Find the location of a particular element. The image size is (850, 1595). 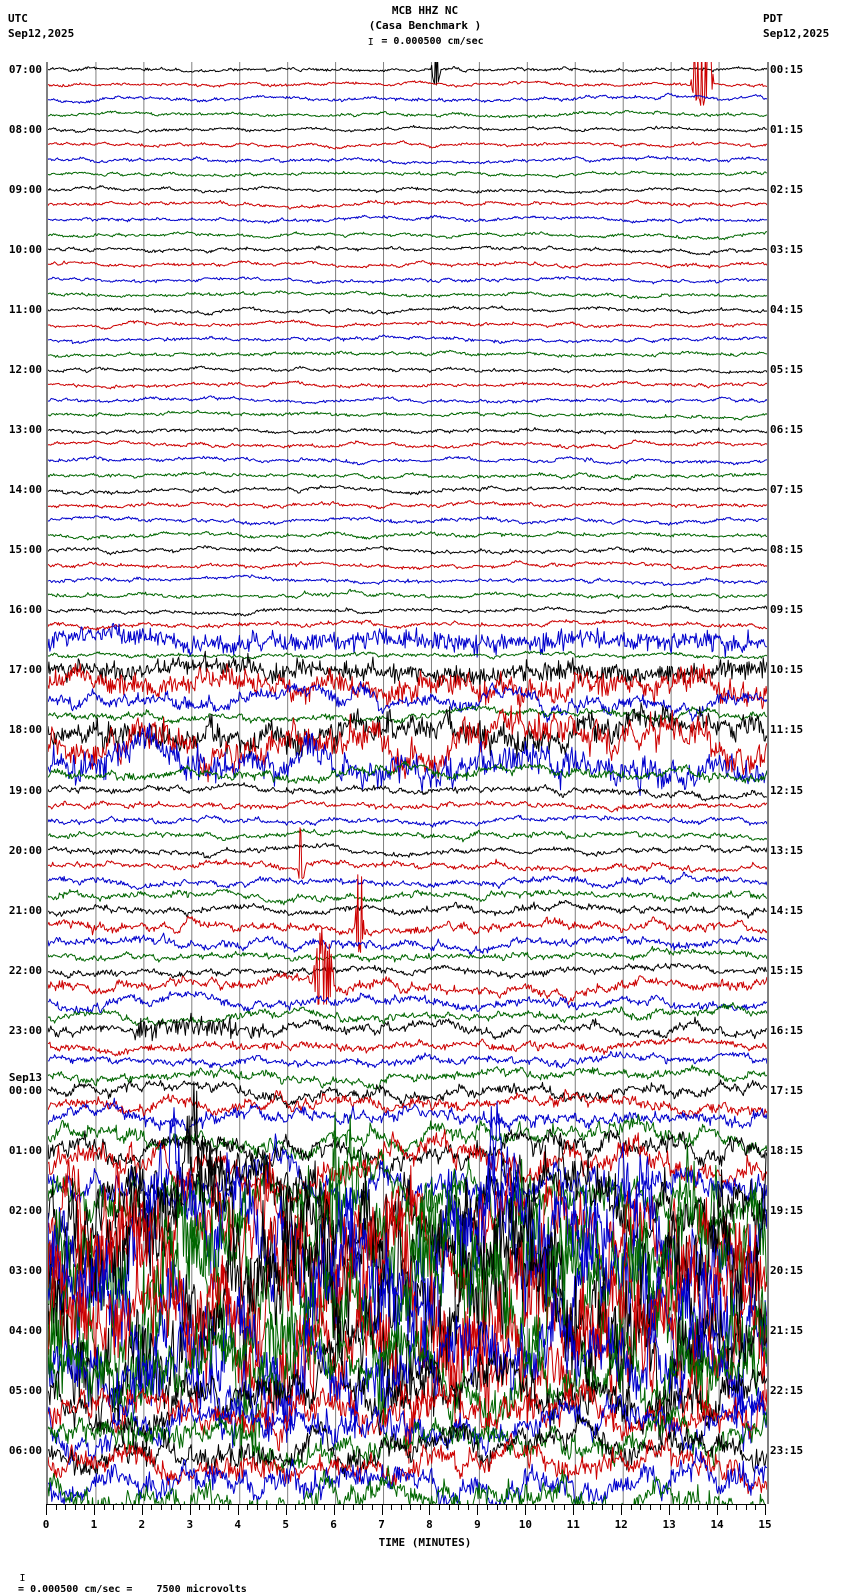

hour-label-right: 03:15 is located at coordinates (787, 249).